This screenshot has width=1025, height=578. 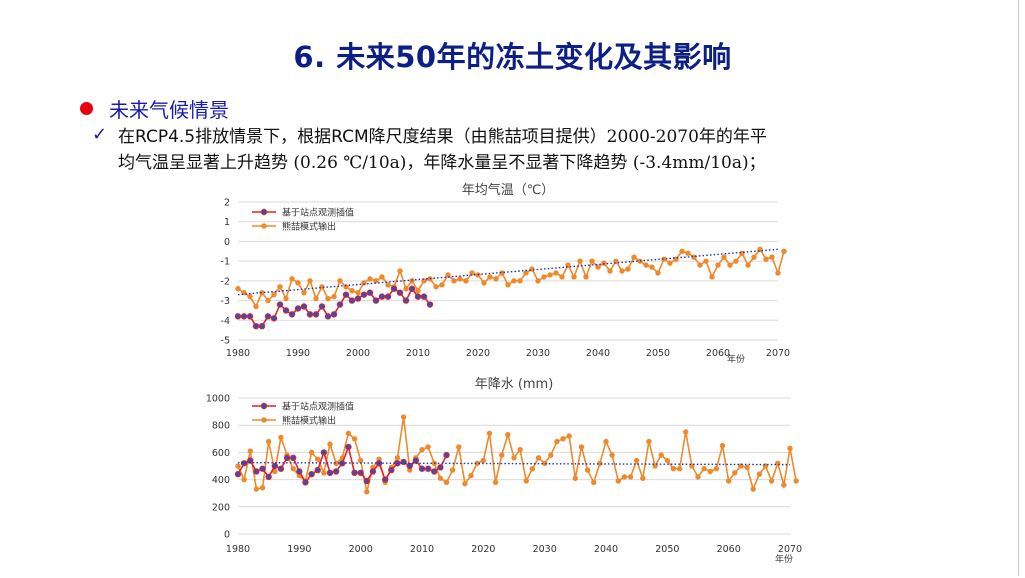 What do you see at coordinates (203, 163) in the screenshot?
I see `desc-part: 均气温呈显著上升趋势` at bounding box center [203, 163].